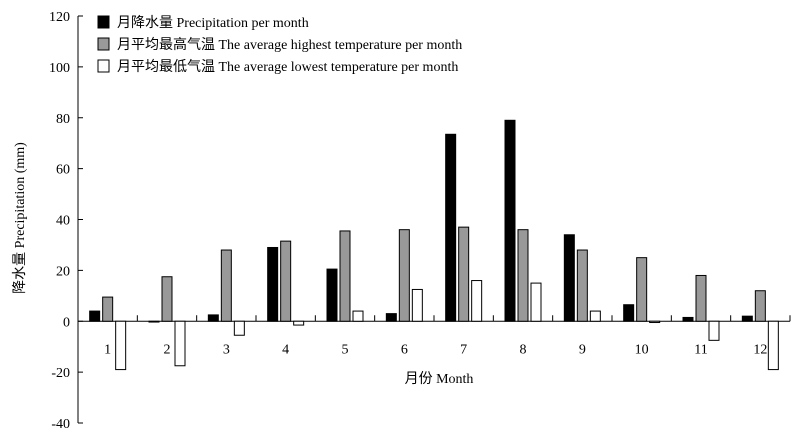  I want to click on x-tick-label: 9, so click(582, 349).